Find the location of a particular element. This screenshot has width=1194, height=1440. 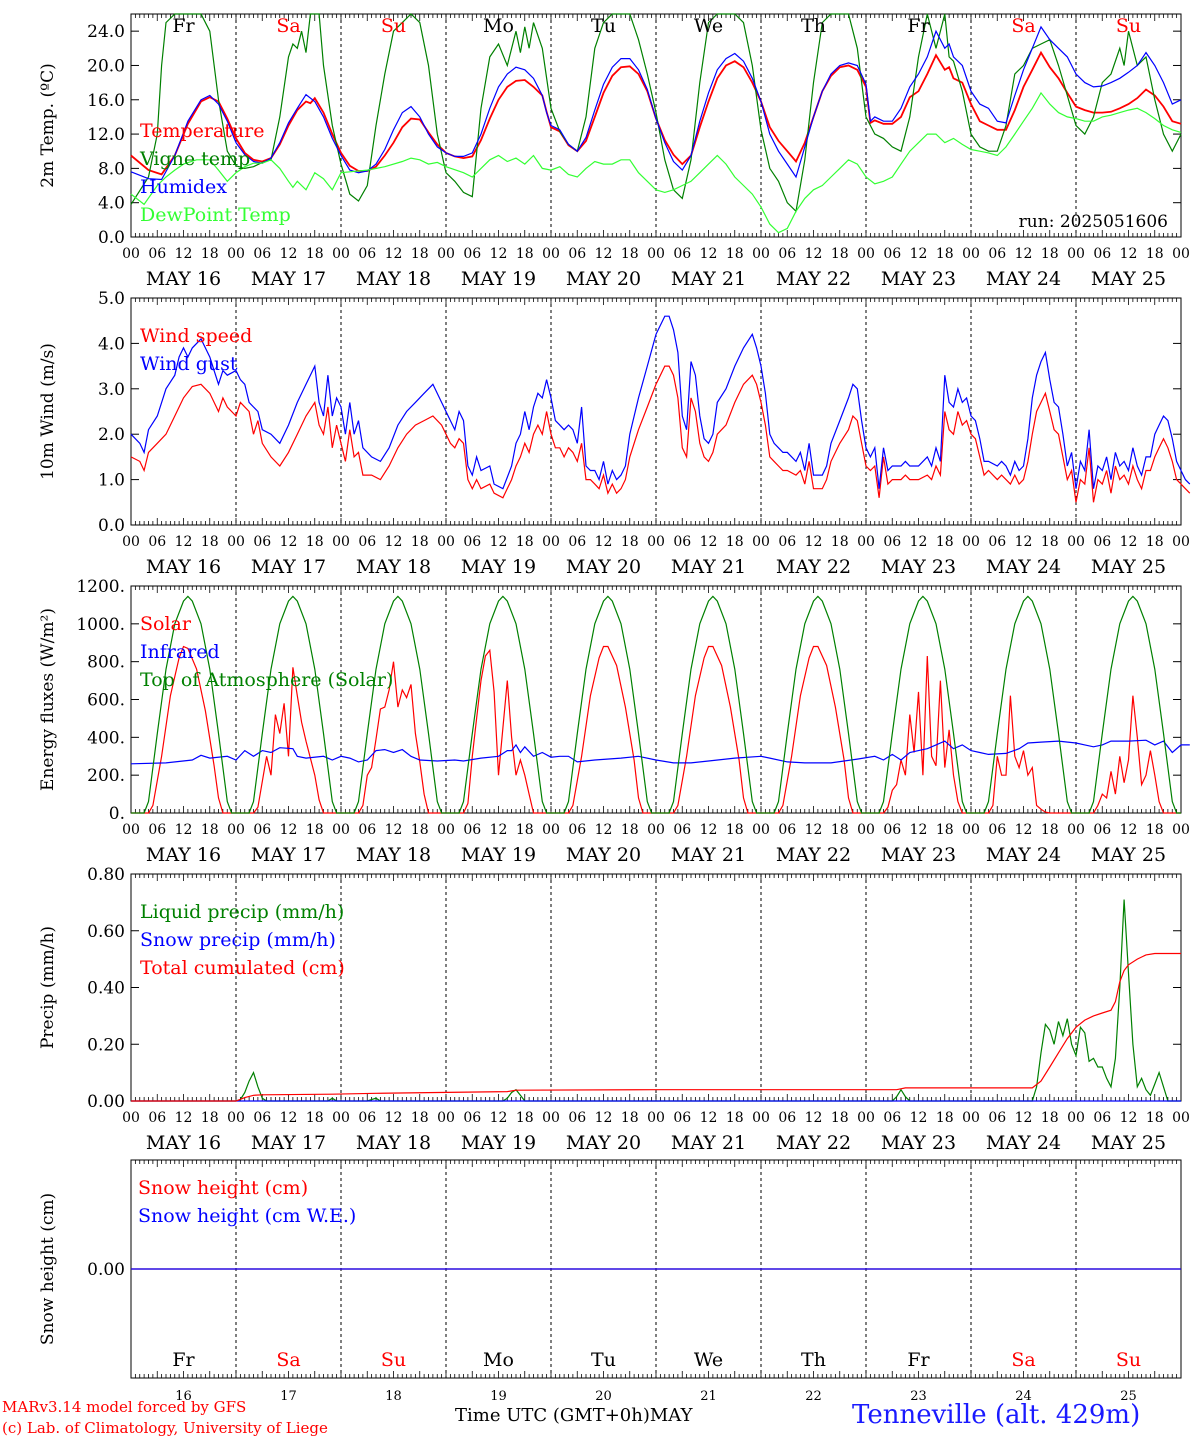

date-label: MAY 21 is located at coordinates (708, 855).